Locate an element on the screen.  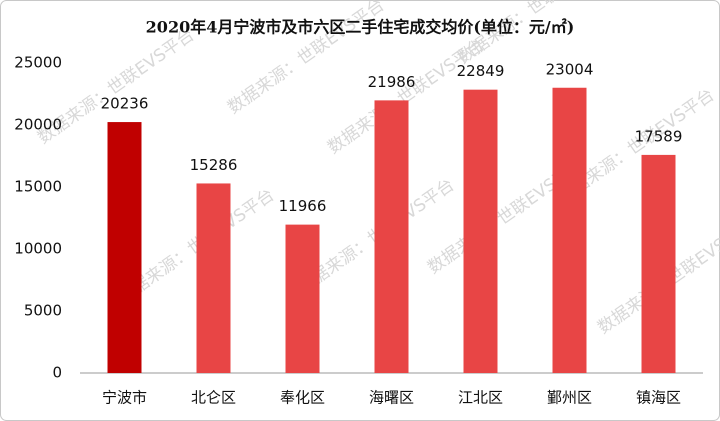
y-tick-label: 0 is located at coordinates (57, 373).